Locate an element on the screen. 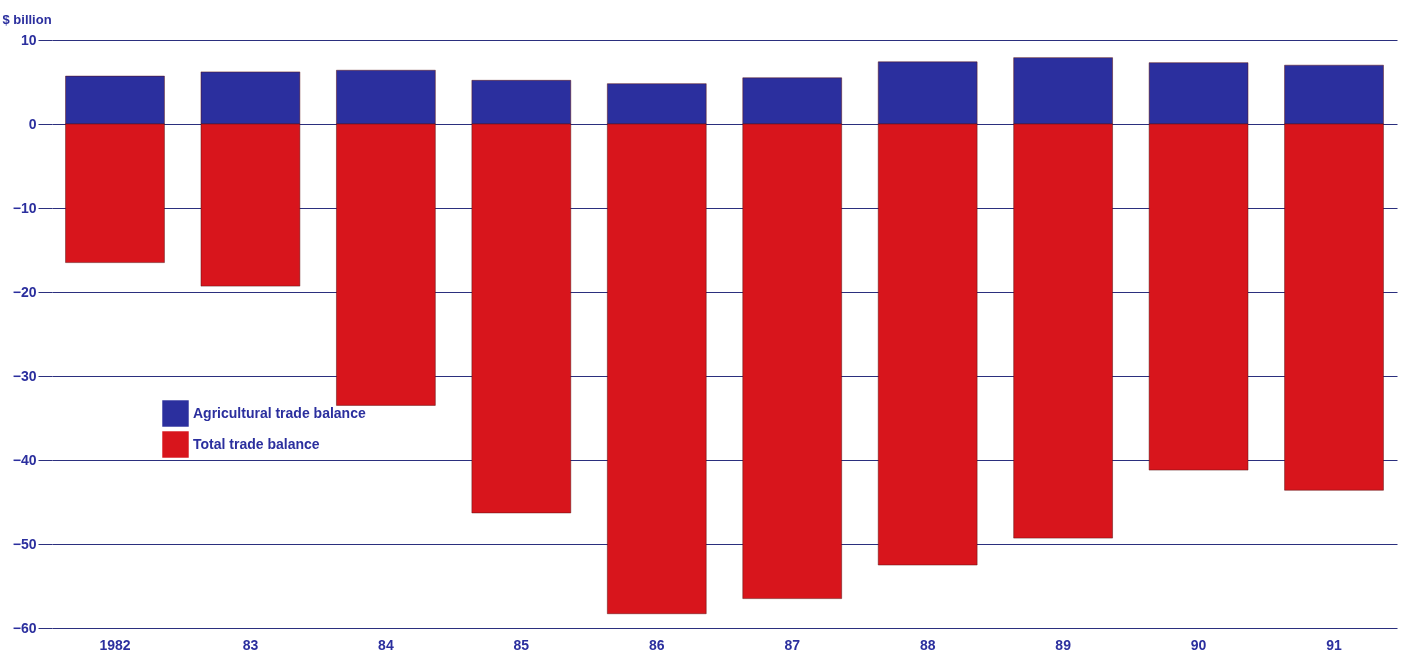  y-tick-label: 10 is located at coordinates (28, 39).